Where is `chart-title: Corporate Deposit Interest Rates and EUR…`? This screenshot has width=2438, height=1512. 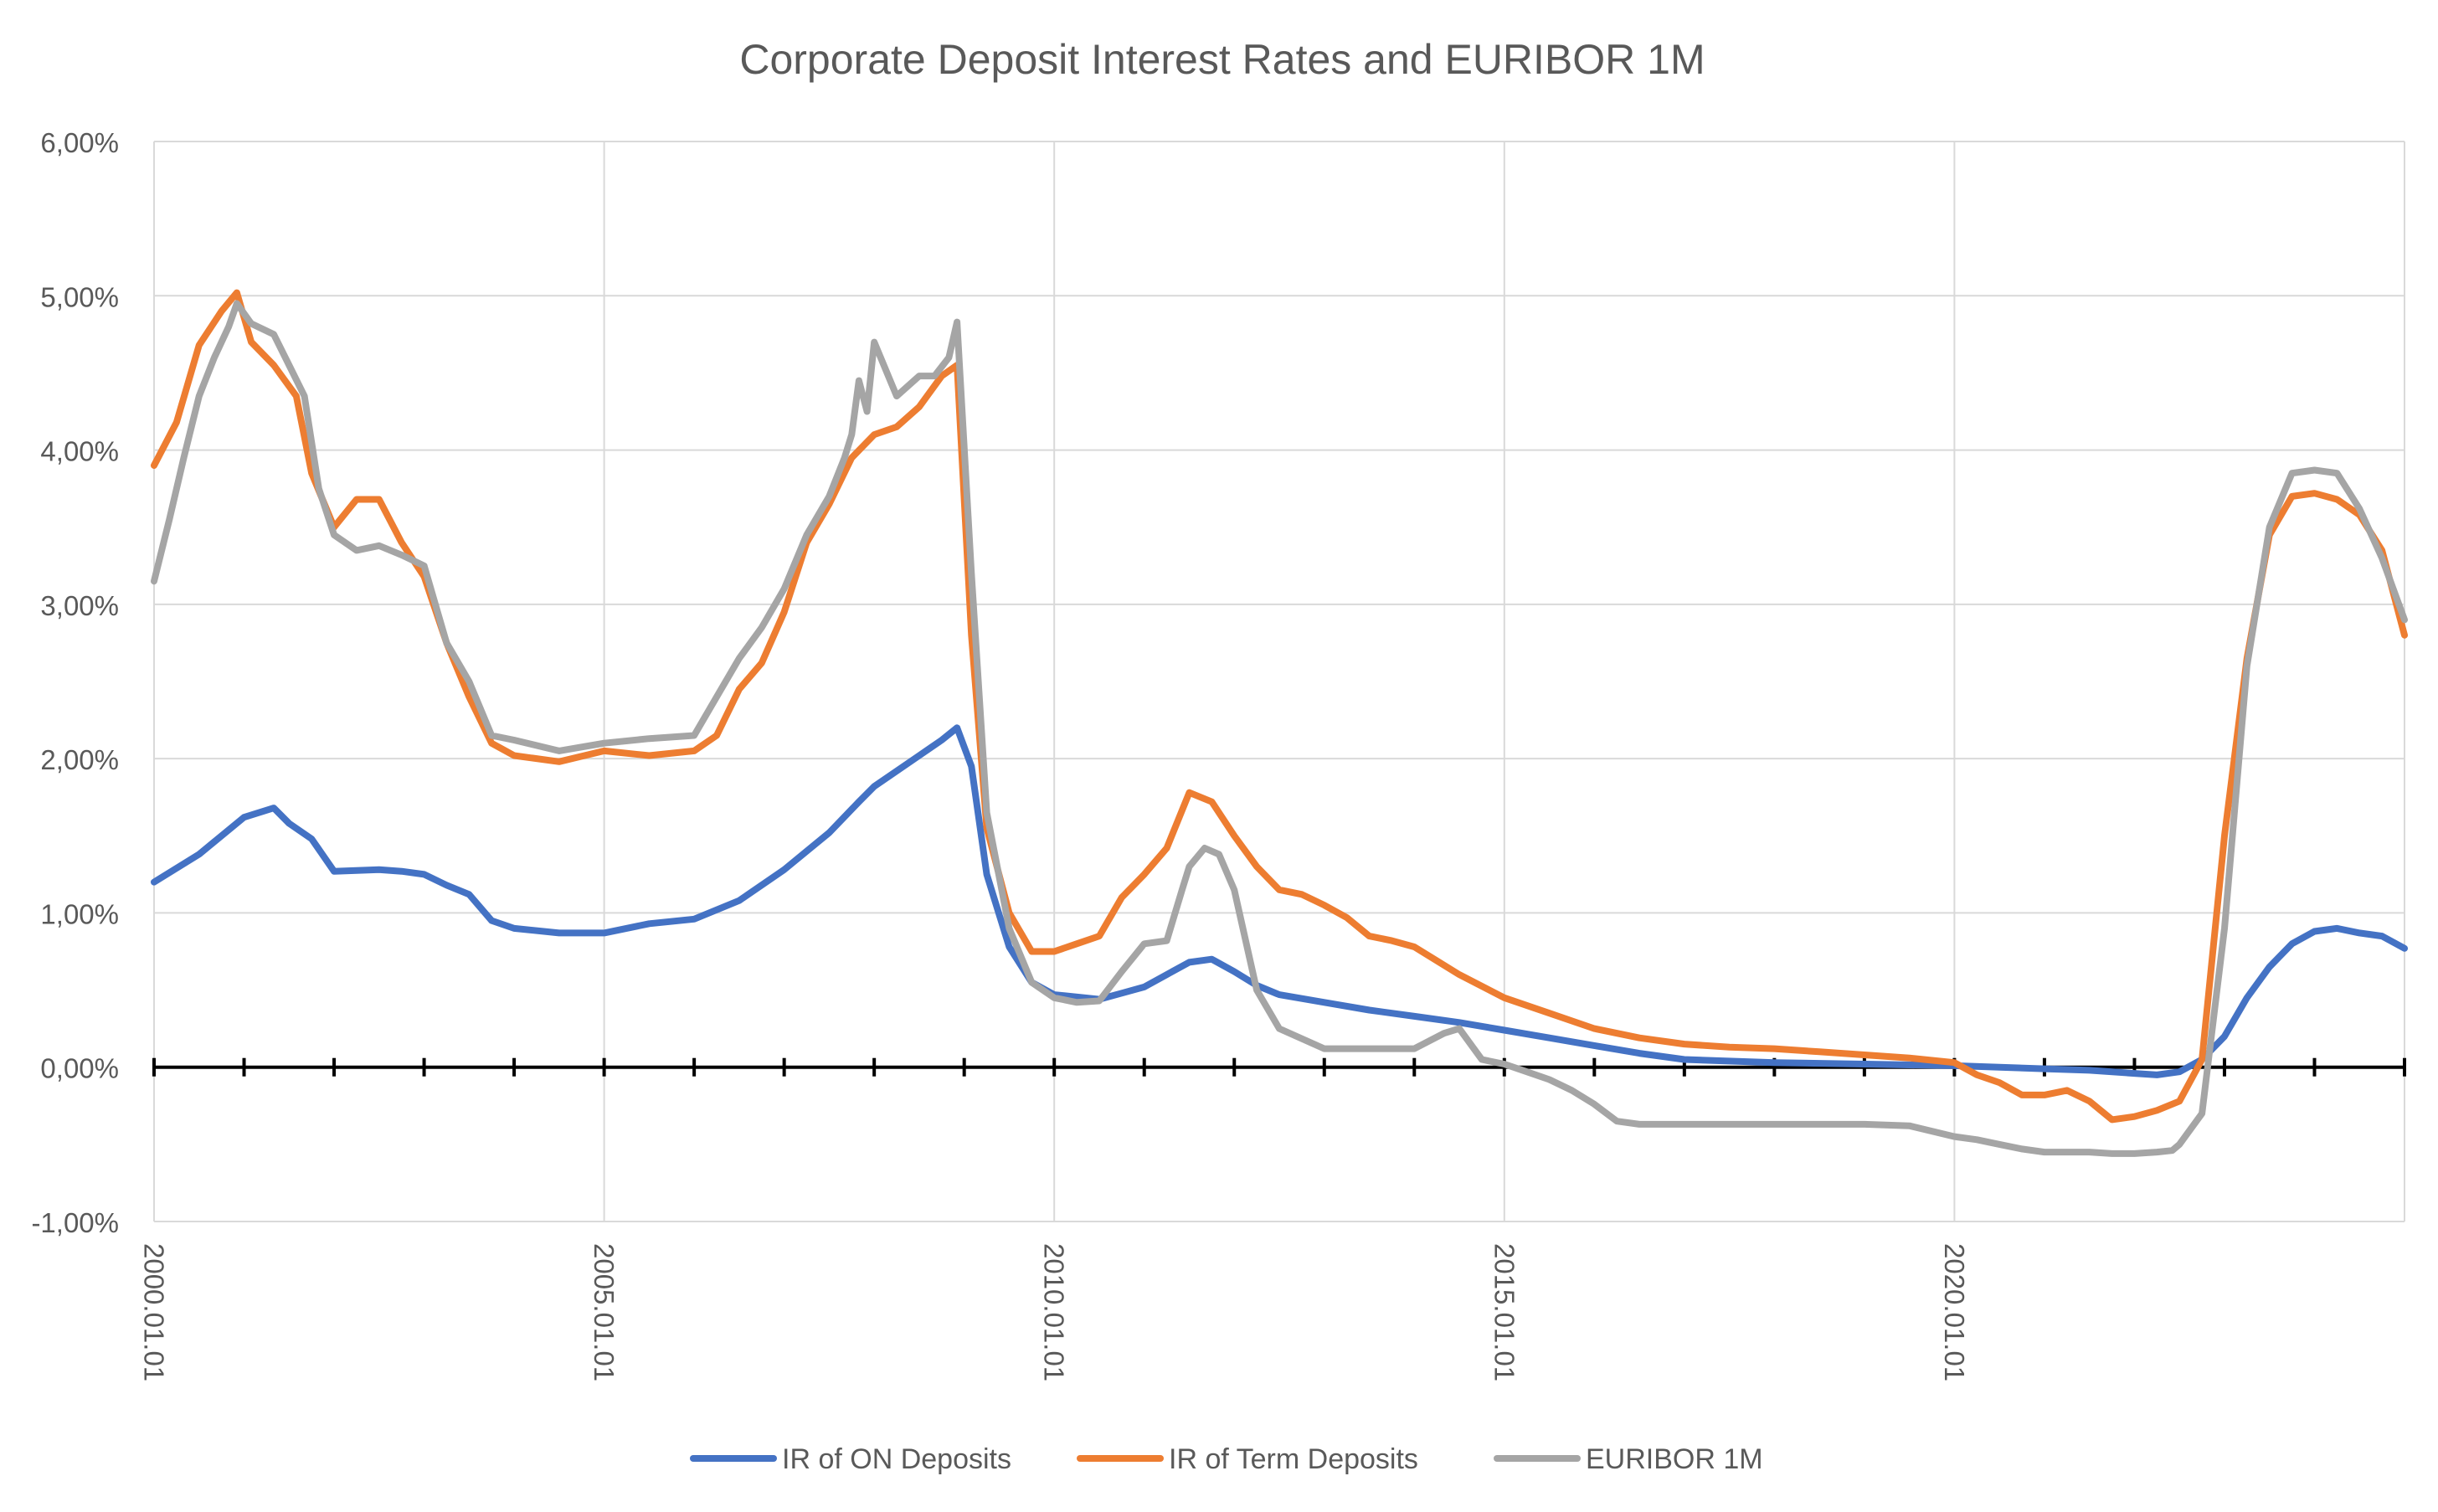 chart-title: Corporate Deposit Interest Rates and EUR… is located at coordinates (1222, 59).